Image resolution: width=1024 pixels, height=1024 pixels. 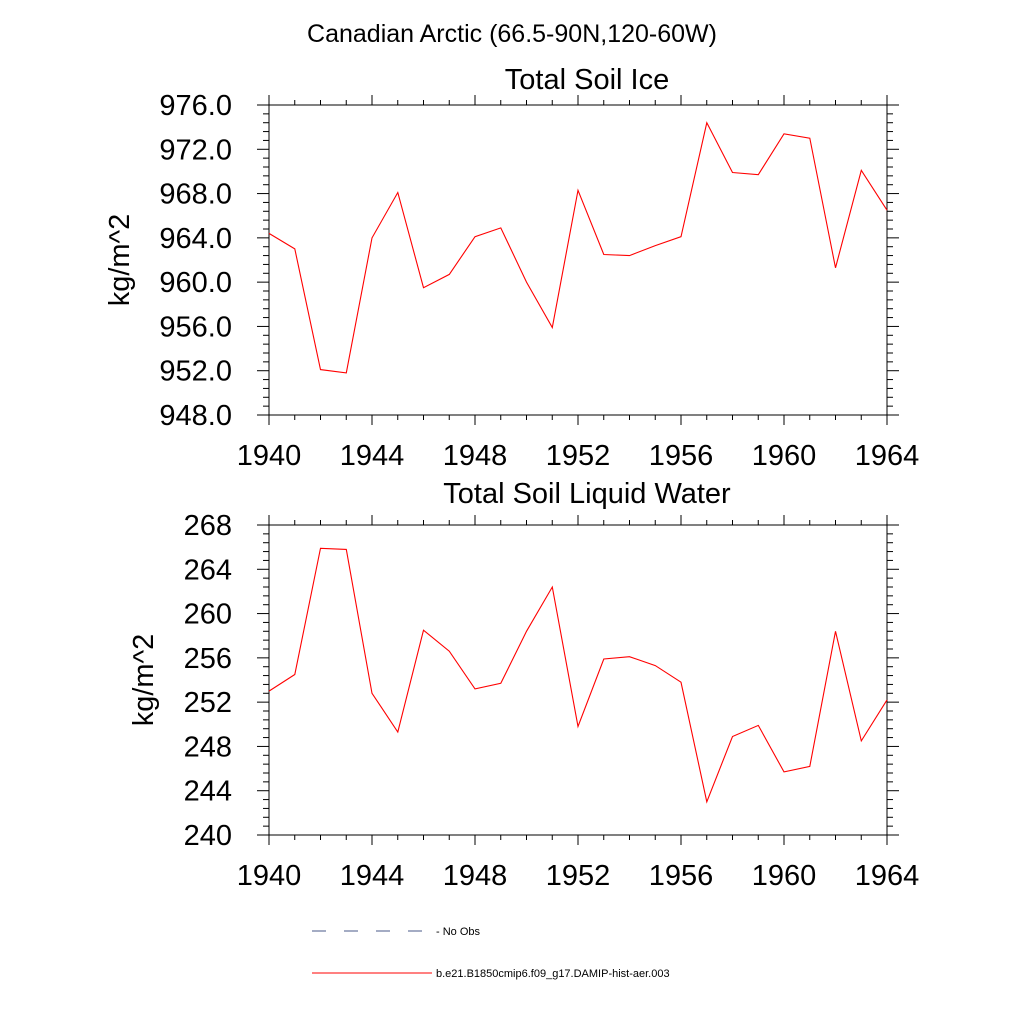 What do you see at coordinates (587, 80) in the screenshot?
I see `panel-title: Total Soil Ice` at bounding box center [587, 80].